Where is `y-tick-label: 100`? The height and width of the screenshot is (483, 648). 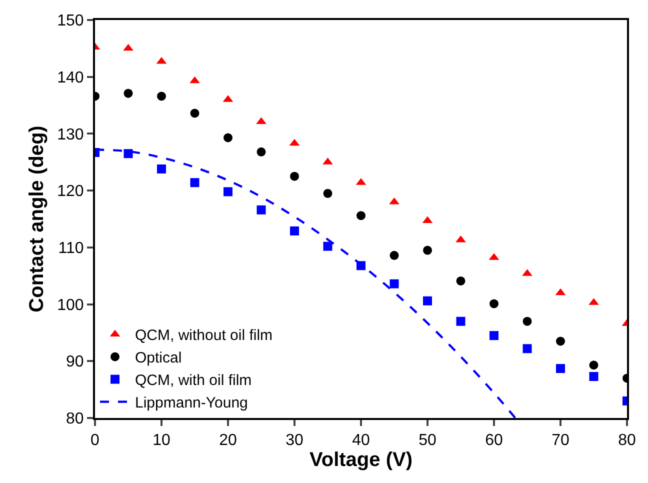
y-tick-label: 100 is located at coordinates (70, 305).